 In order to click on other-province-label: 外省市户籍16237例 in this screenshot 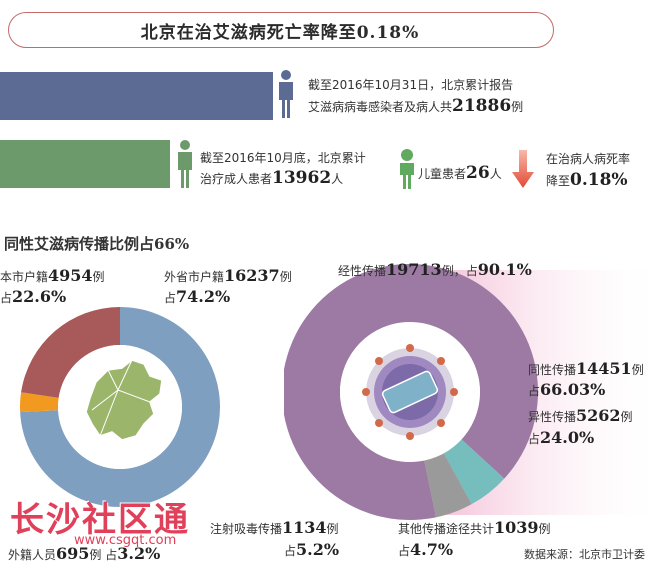, I will do `click(228, 275)`.